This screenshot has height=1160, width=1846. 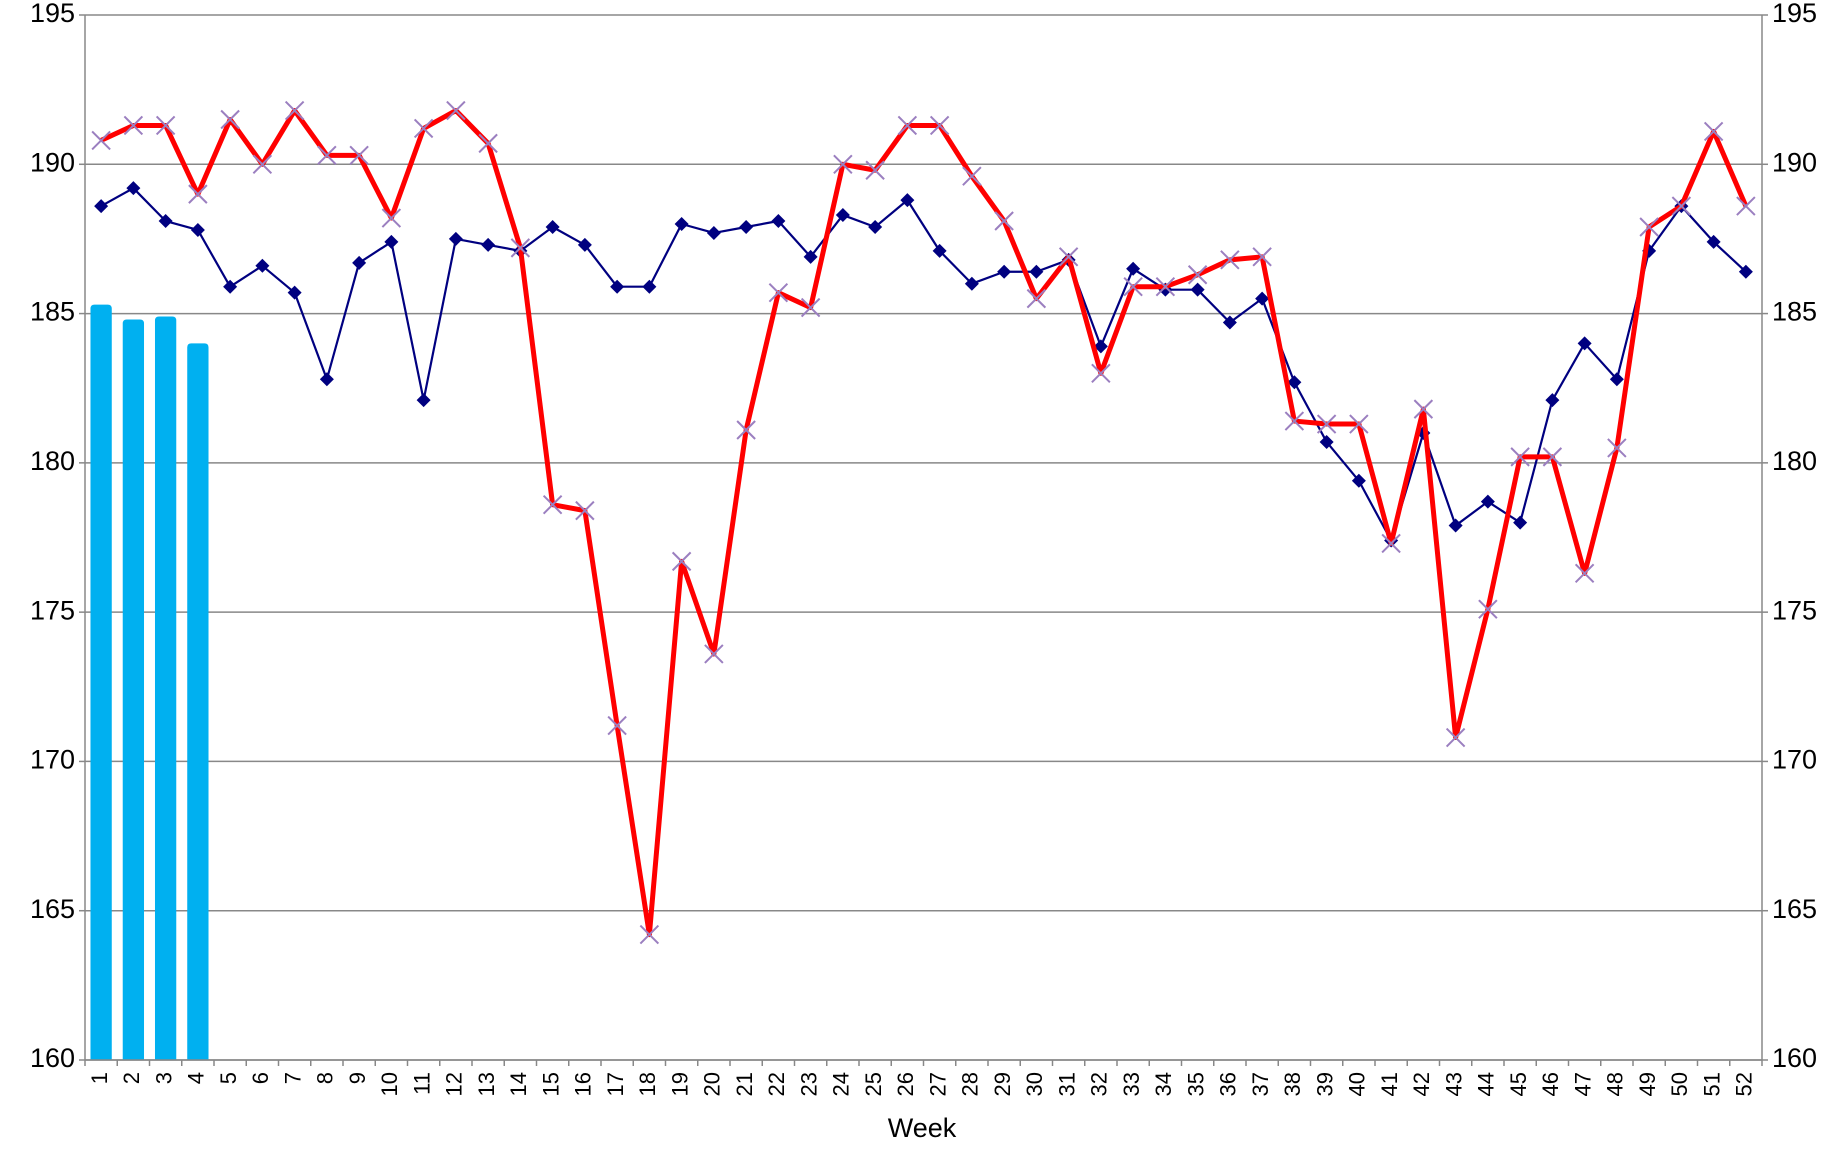 What do you see at coordinates (1794, 14) in the screenshot?
I see `y2-tick-label: 195` at bounding box center [1794, 14].